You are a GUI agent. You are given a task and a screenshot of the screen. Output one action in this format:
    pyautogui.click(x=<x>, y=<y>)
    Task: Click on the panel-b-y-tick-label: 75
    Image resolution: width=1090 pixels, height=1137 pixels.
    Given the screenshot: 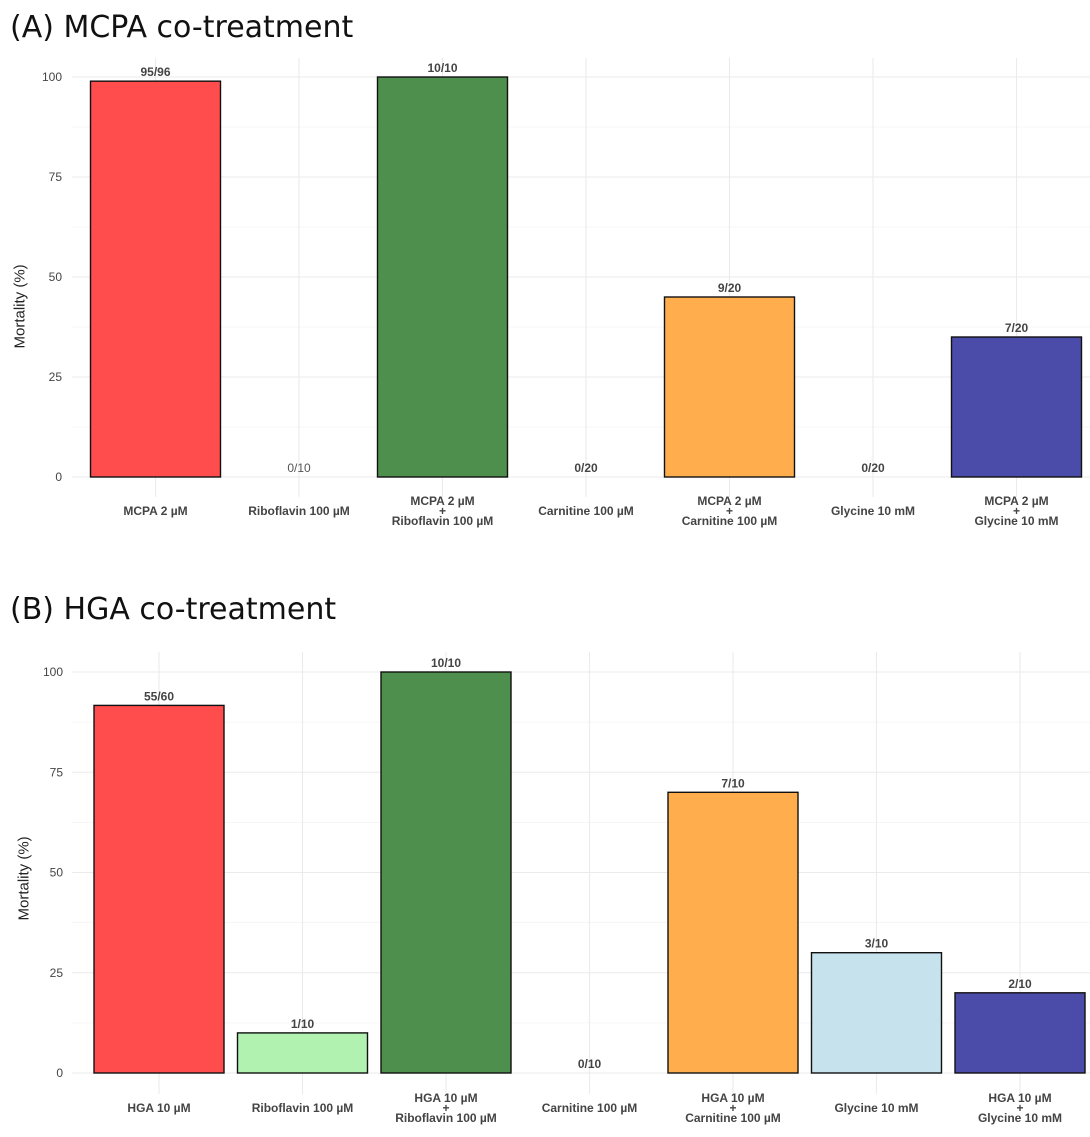 What is the action you would take?
    pyautogui.click(x=57, y=772)
    